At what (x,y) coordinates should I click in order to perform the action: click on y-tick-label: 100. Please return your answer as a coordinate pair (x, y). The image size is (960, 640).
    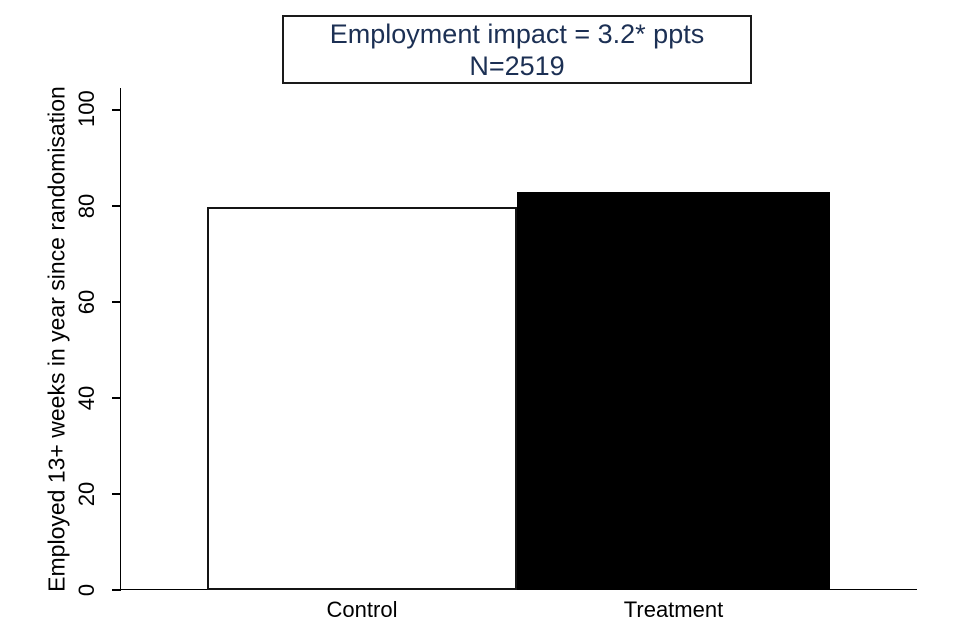
    Looking at the image, I should click on (86, 108).